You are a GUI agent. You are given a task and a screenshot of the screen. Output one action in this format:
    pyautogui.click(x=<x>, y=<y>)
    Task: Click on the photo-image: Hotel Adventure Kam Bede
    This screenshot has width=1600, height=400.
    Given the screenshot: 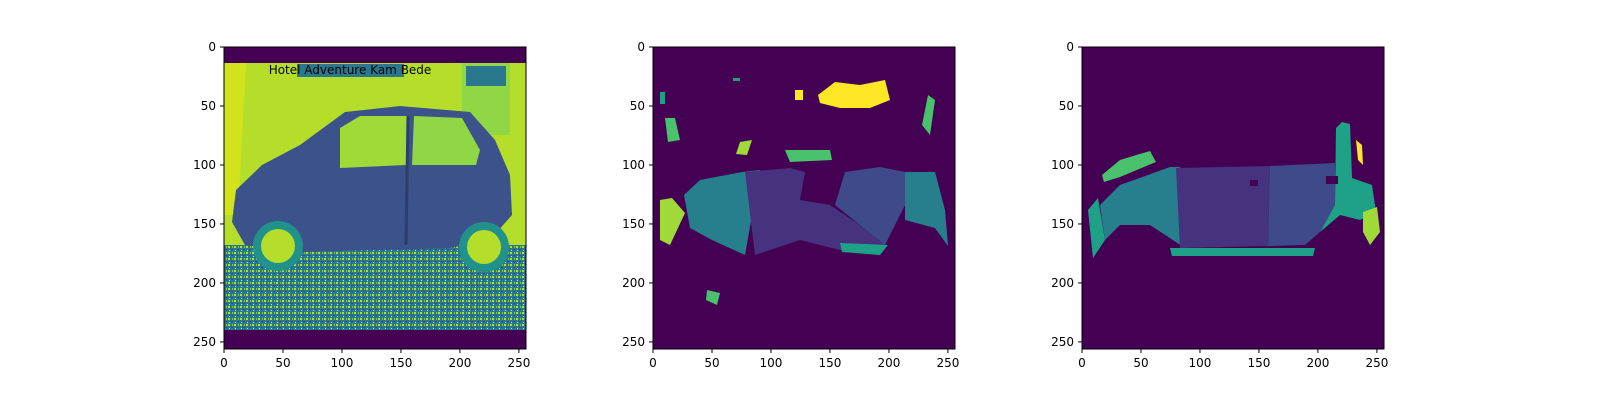 What is the action you would take?
    pyautogui.click(x=375, y=198)
    